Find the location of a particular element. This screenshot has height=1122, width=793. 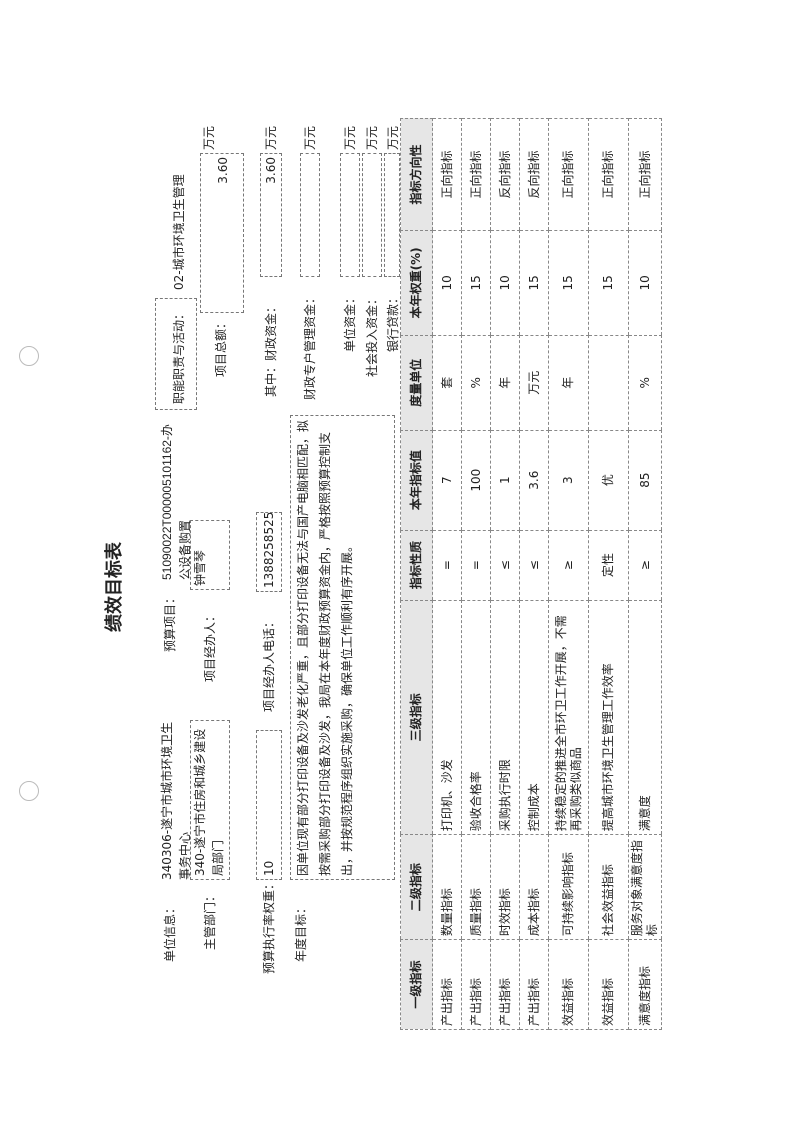

cell-level3: 采购执行时限 is located at coordinates (505, 717).